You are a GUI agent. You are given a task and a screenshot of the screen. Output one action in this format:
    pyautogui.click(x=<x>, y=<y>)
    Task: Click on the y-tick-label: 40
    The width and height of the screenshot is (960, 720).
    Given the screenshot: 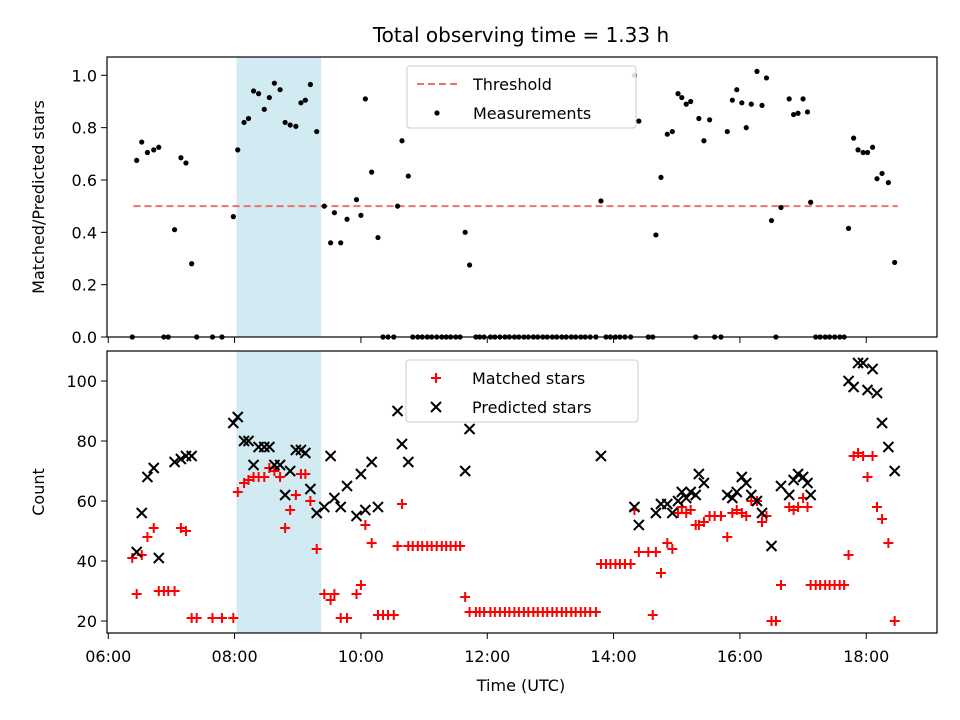 What is the action you would take?
    pyautogui.click(x=87, y=561)
    